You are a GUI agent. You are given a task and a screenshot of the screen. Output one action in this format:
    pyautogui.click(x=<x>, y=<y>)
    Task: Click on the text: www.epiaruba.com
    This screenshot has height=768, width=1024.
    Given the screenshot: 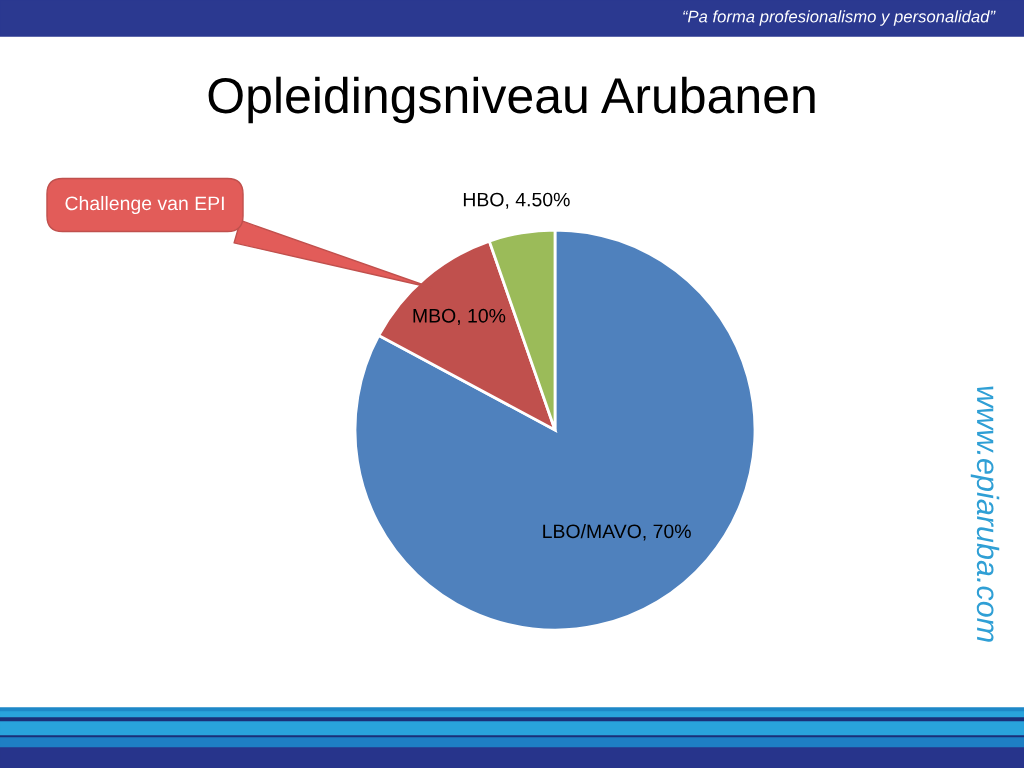 What is the action you would take?
    pyautogui.click(x=985, y=514)
    